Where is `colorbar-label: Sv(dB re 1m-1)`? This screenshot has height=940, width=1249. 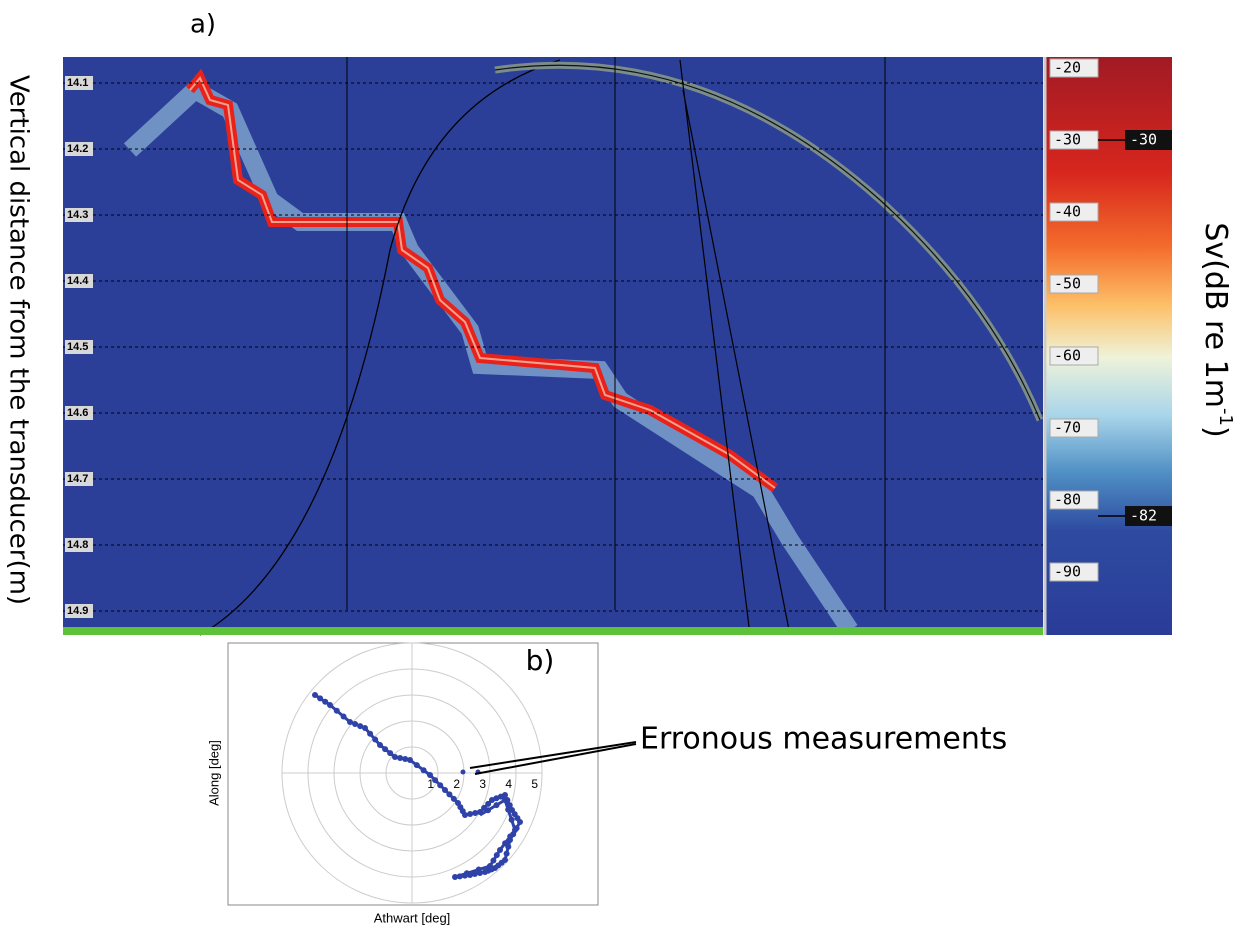
colorbar-label: Sv(dB re 1m-1) is located at coordinates (1218, 329).